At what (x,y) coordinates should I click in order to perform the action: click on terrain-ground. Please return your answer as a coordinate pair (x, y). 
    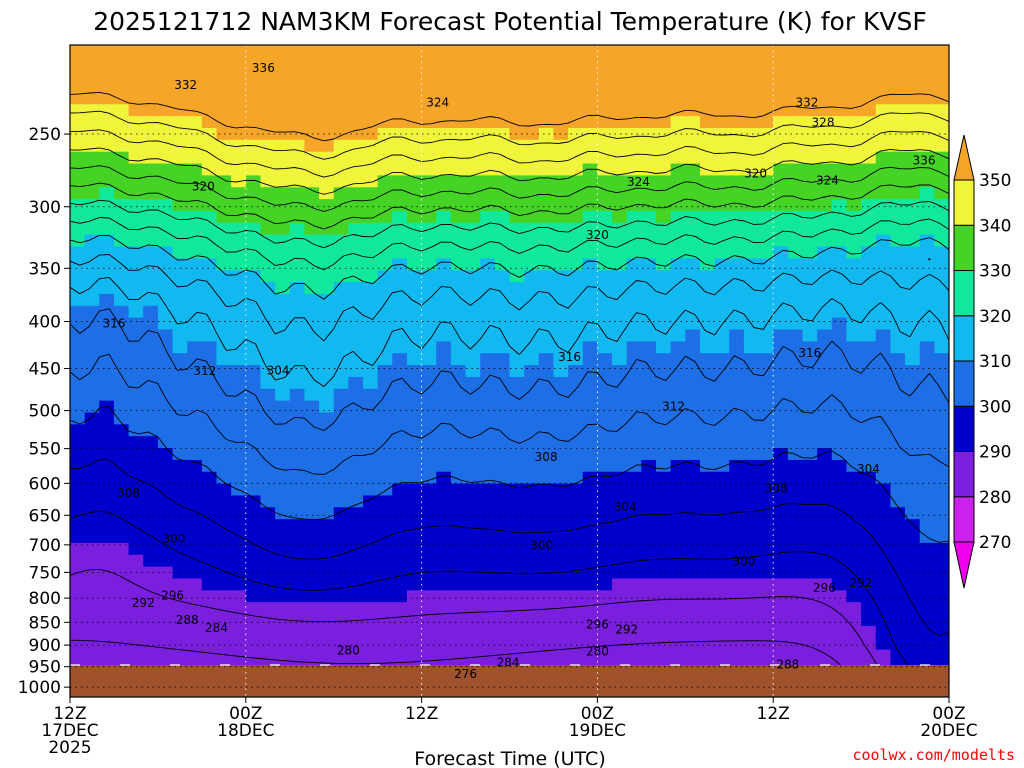
    Looking at the image, I should click on (509, 680).